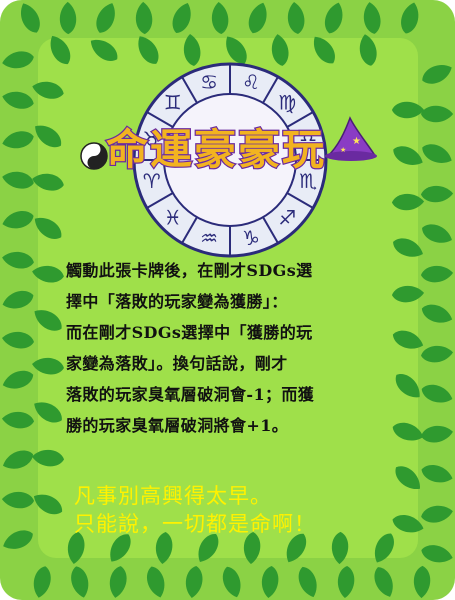  Describe the element at coordinates (173, 217) in the screenshot. I see `zodiac-sign-icon: ♓` at that location.